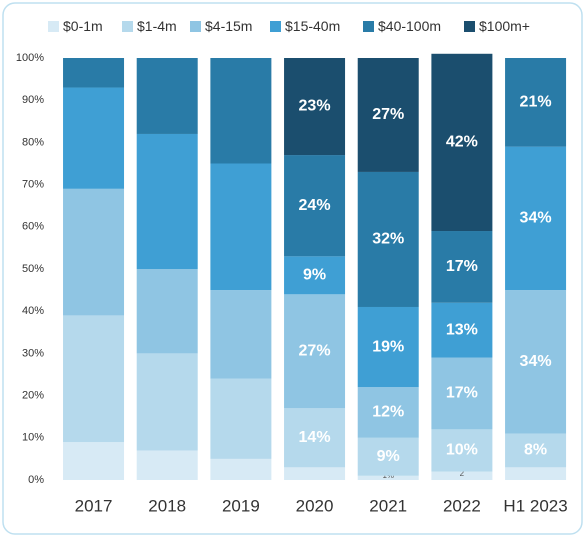 This screenshot has height=539, width=586. I want to click on y-tick-label: 90%, so click(33, 100).